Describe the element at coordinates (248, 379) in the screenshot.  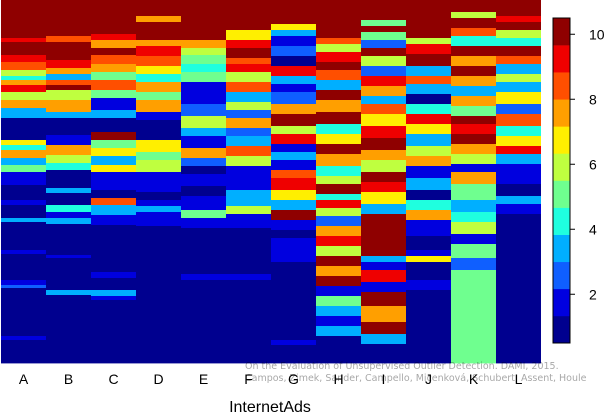
I see `x-tick-label-f: F` at that location.